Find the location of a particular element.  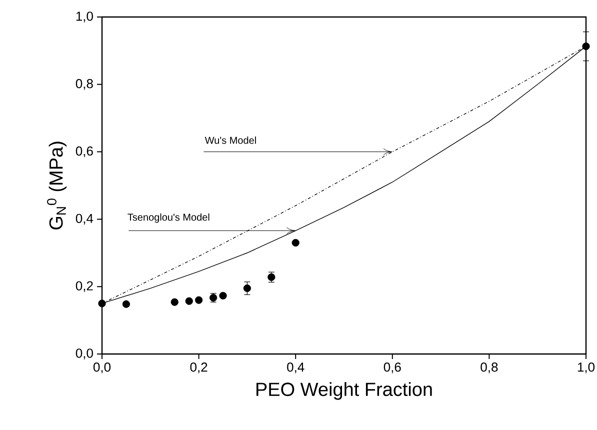

y-tick-label: 0,2 is located at coordinates (84, 286).